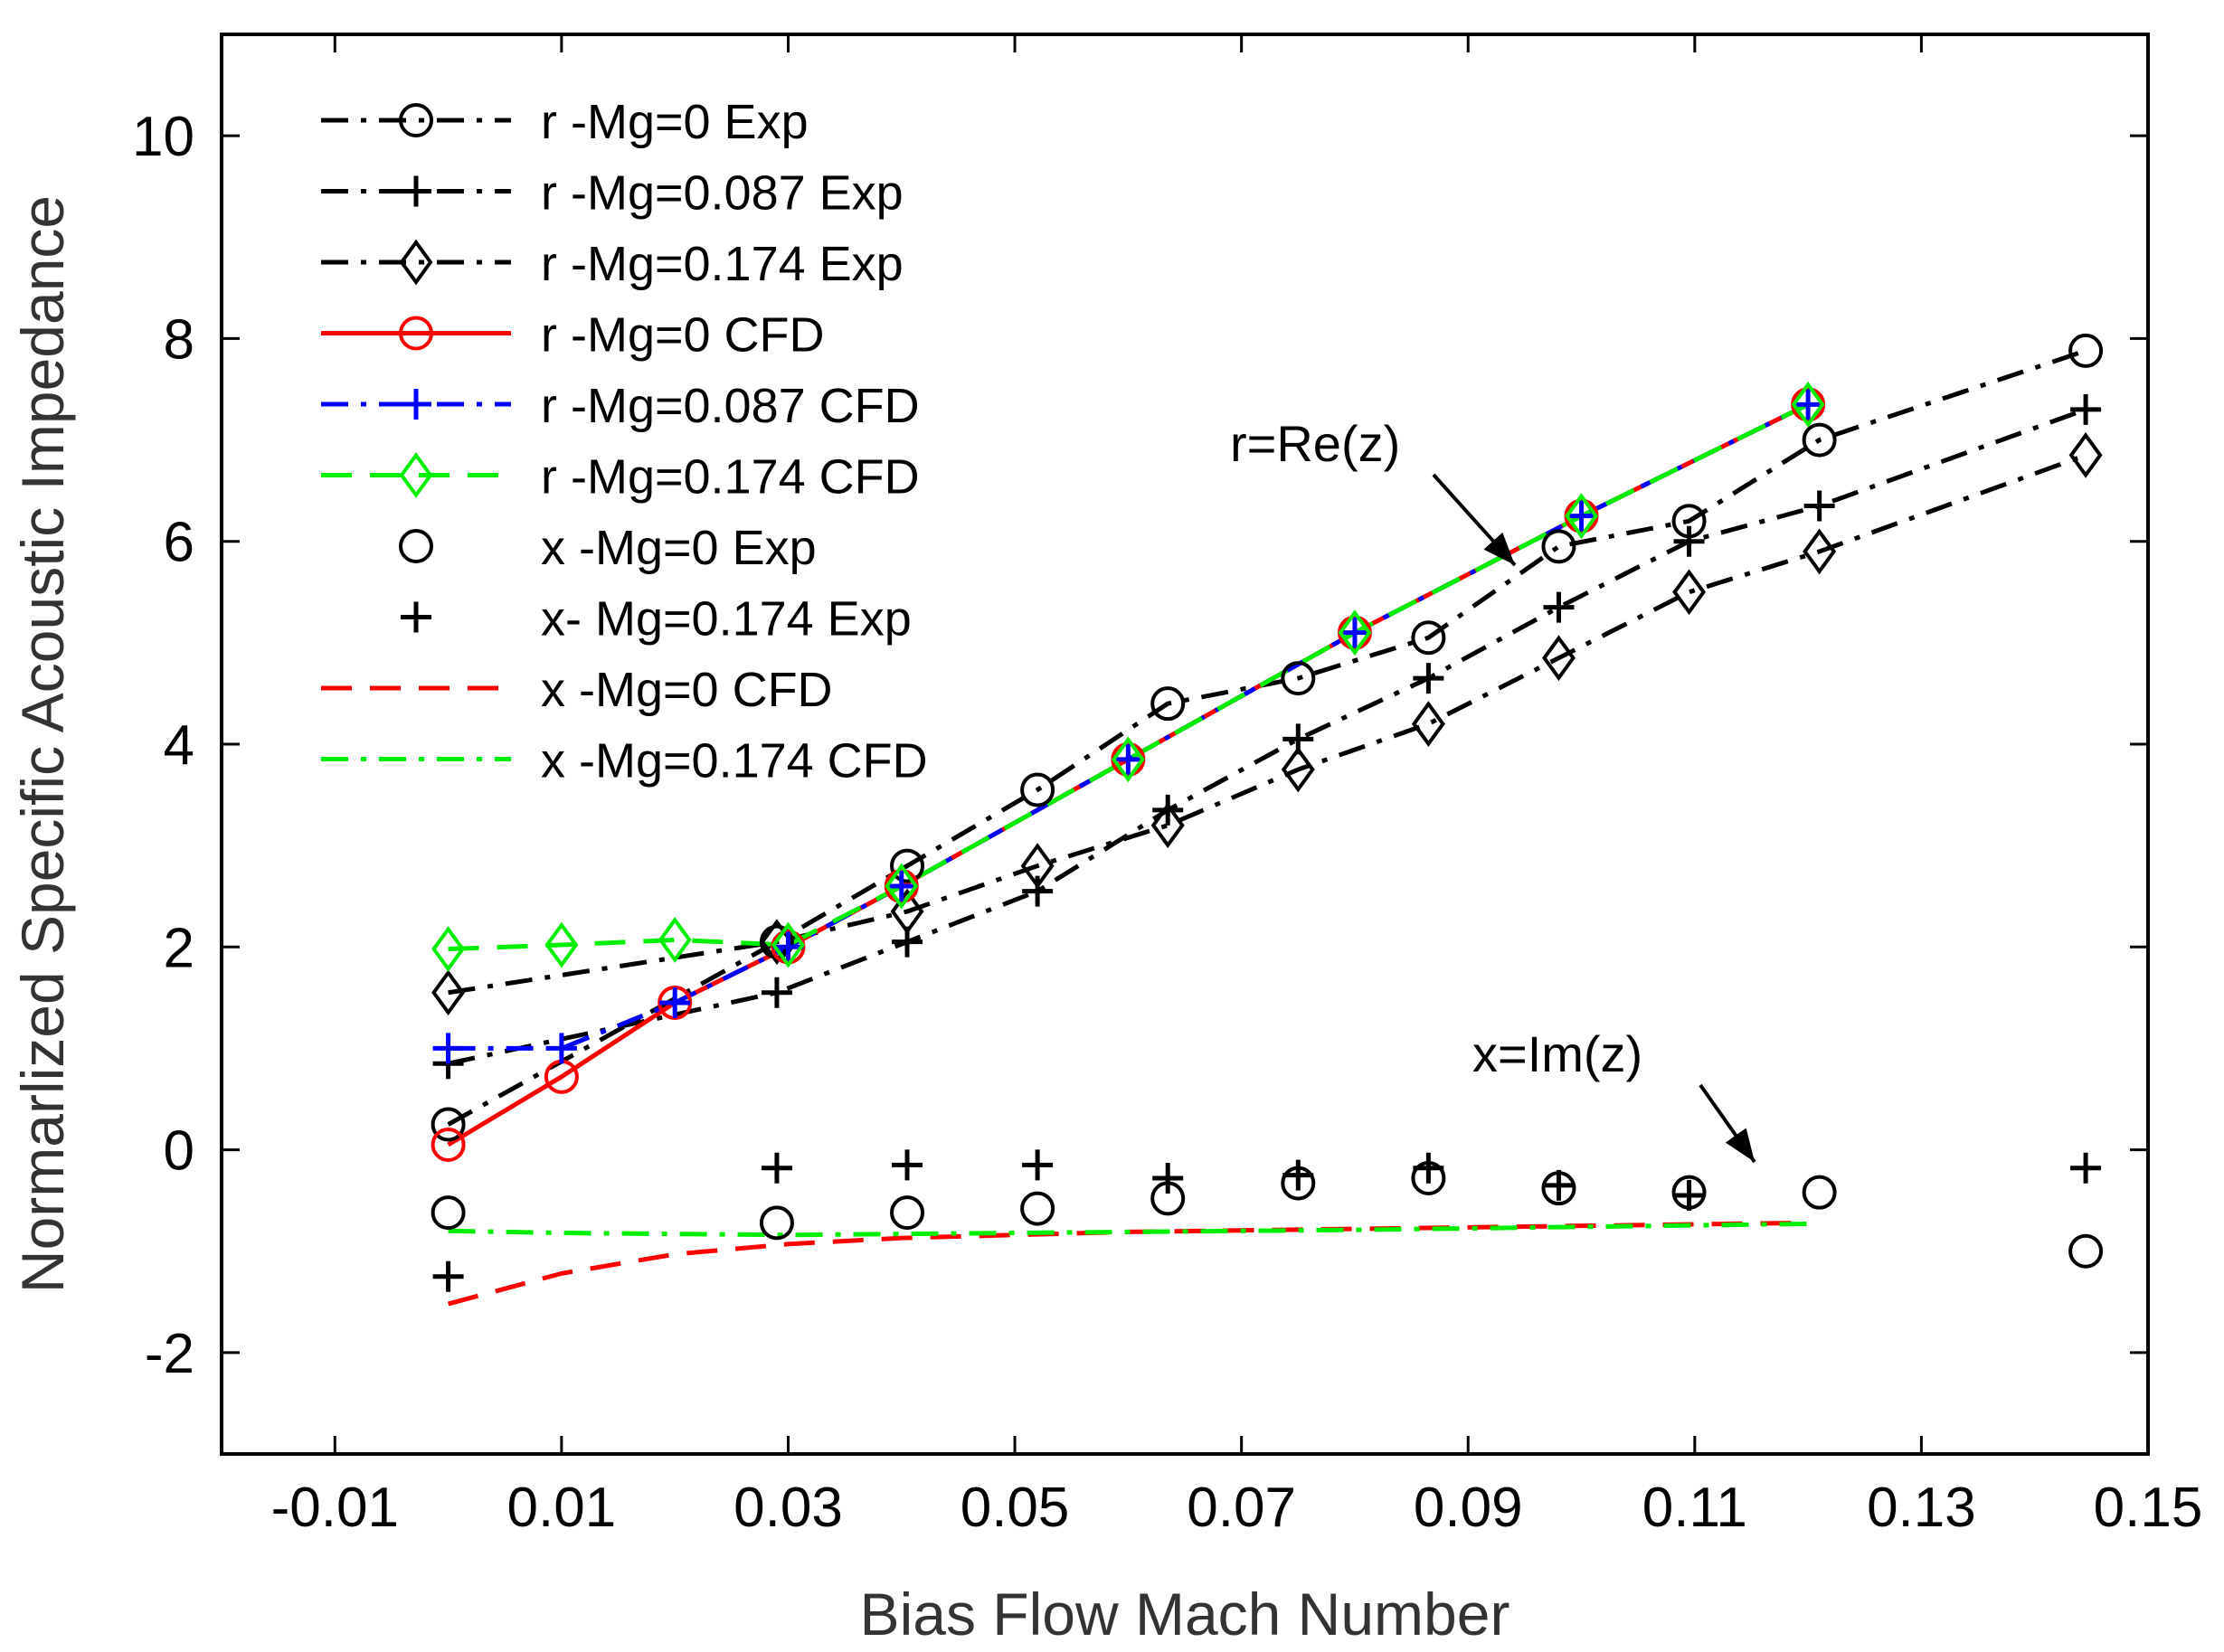 The height and width of the screenshot is (1652, 2224). I want to click on annotation-layer: r=Re(z) x=Im(z), so click(1493, 789).